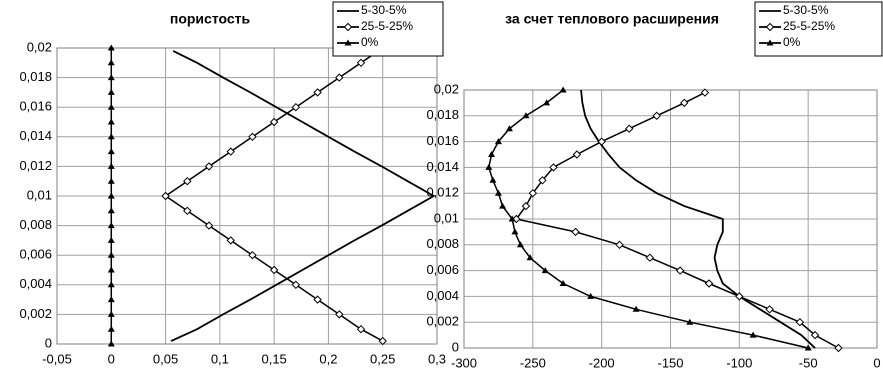 The width and height of the screenshot is (883, 381). What do you see at coordinates (612, 19) in the screenshot?
I see `chart-title: за счет теплового расширения` at bounding box center [612, 19].